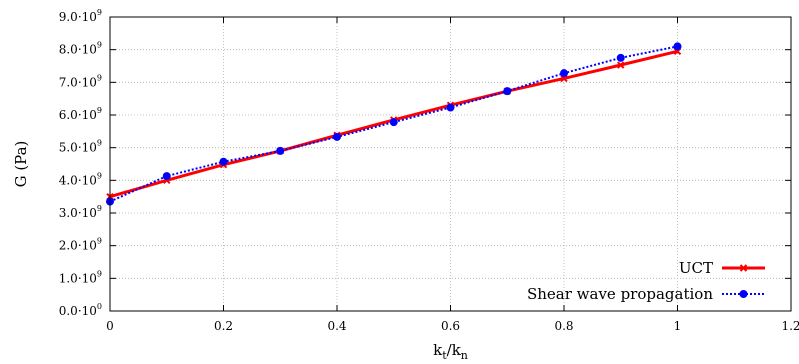 The height and width of the screenshot is (364, 799). I want to click on x-axis-title: kt/kn, so click(450, 351).